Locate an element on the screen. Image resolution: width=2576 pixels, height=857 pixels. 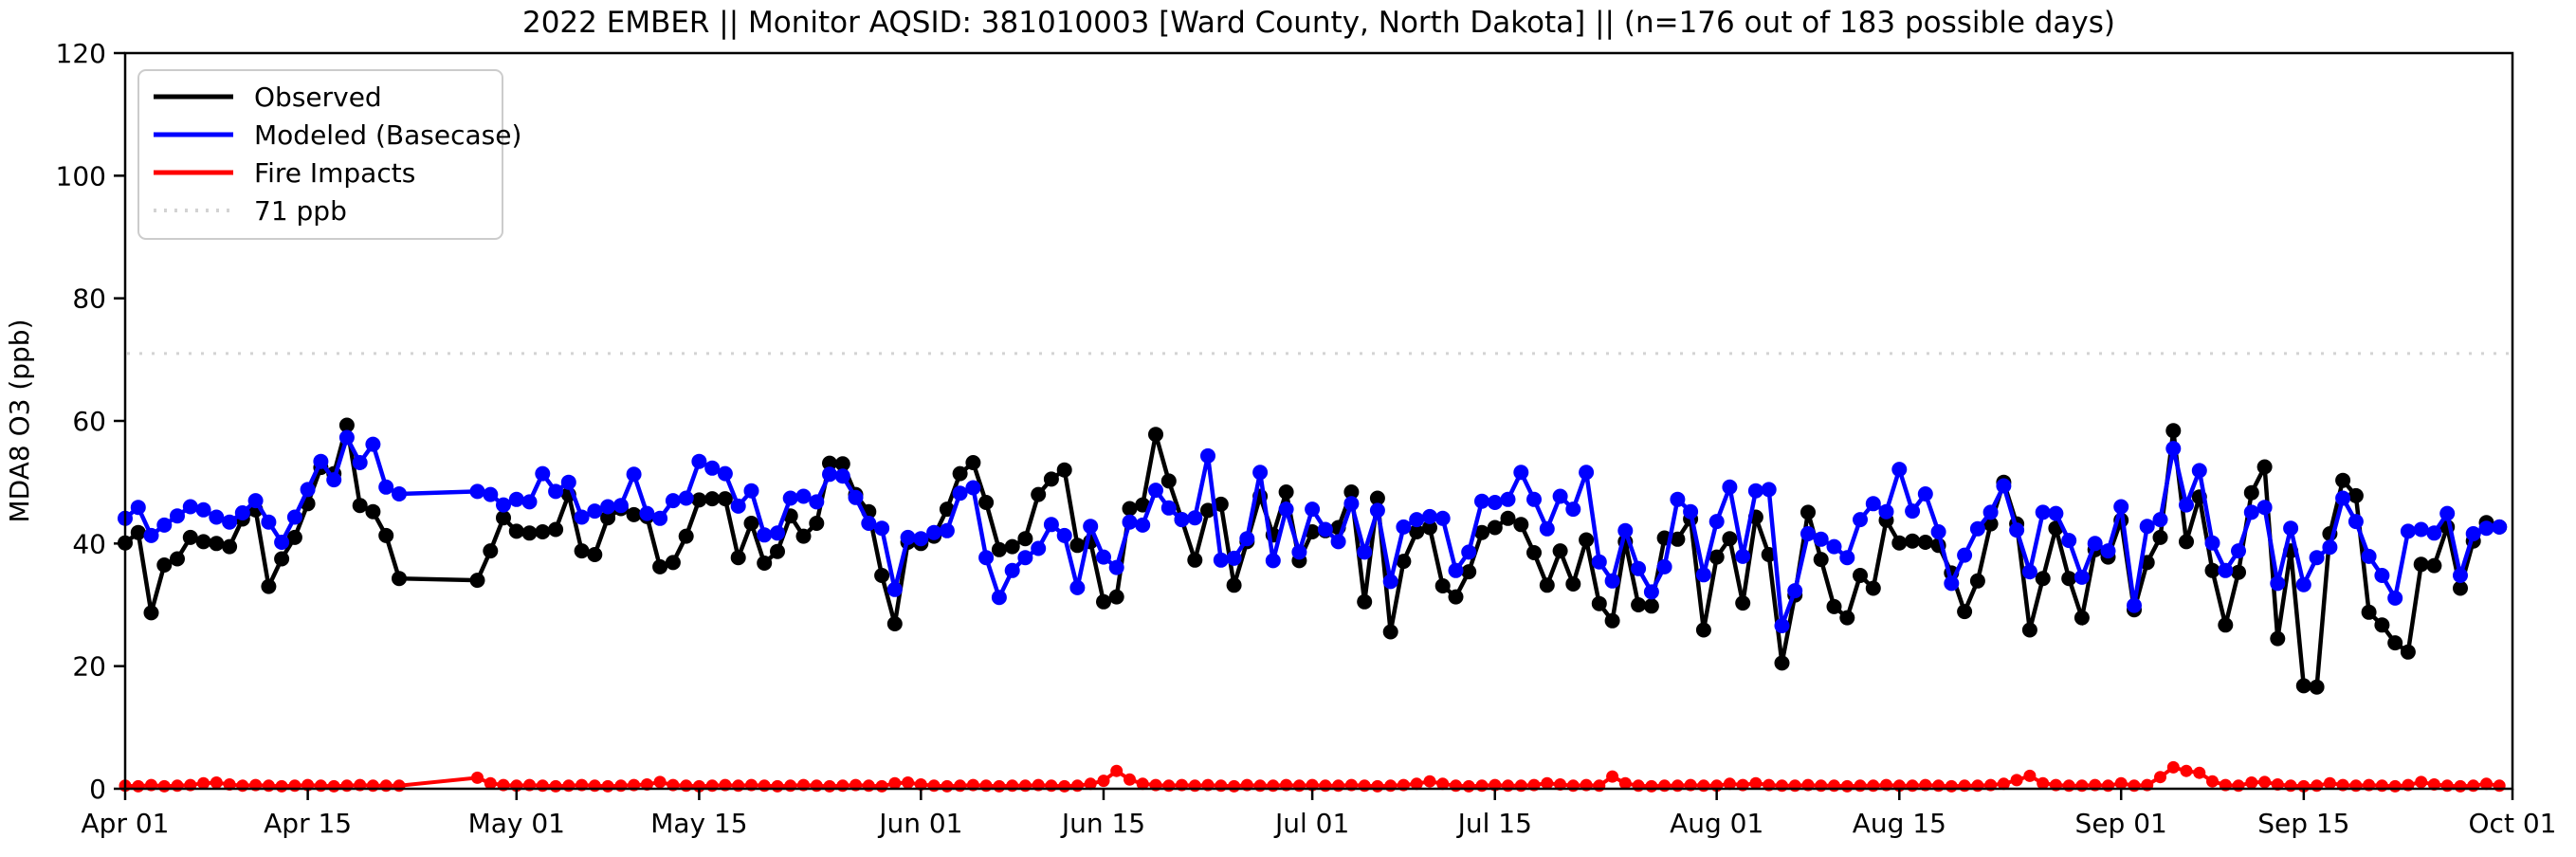
y-tick-label: 100 is located at coordinates (81, 175).